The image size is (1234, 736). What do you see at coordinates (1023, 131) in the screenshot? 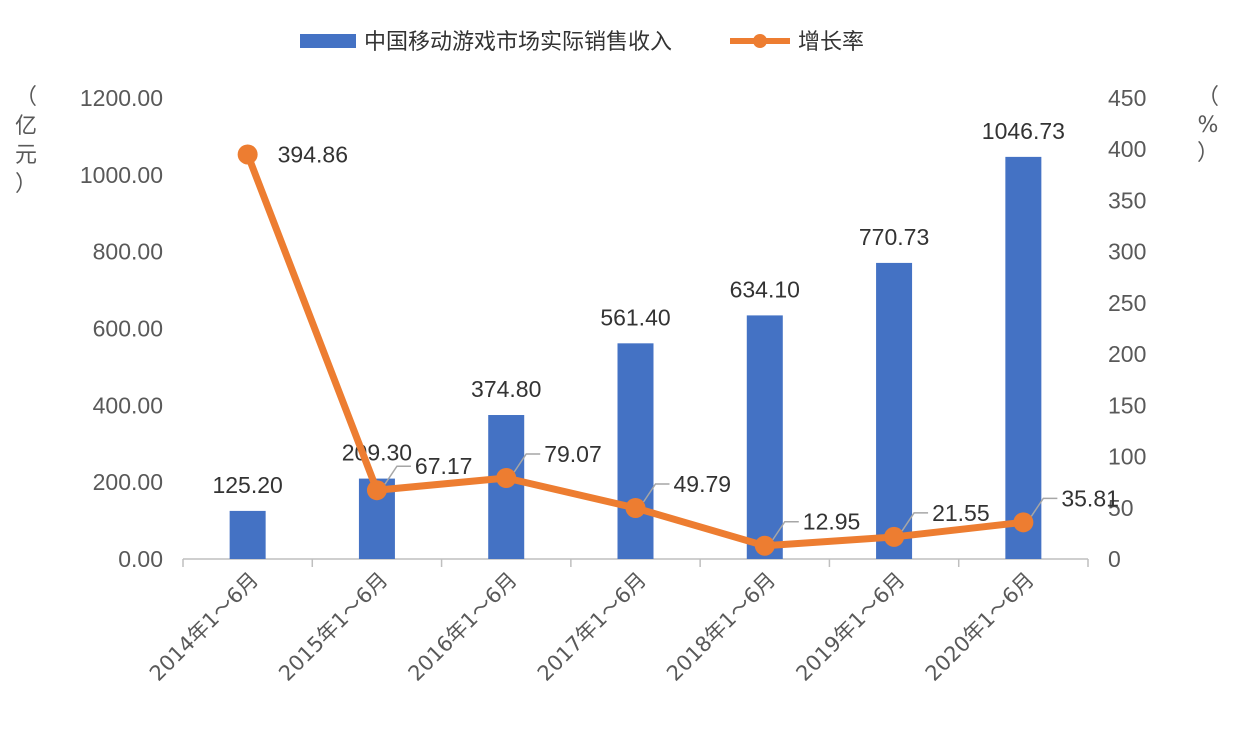
I see `bar-value-label: 1046.73` at bounding box center [1023, 131].